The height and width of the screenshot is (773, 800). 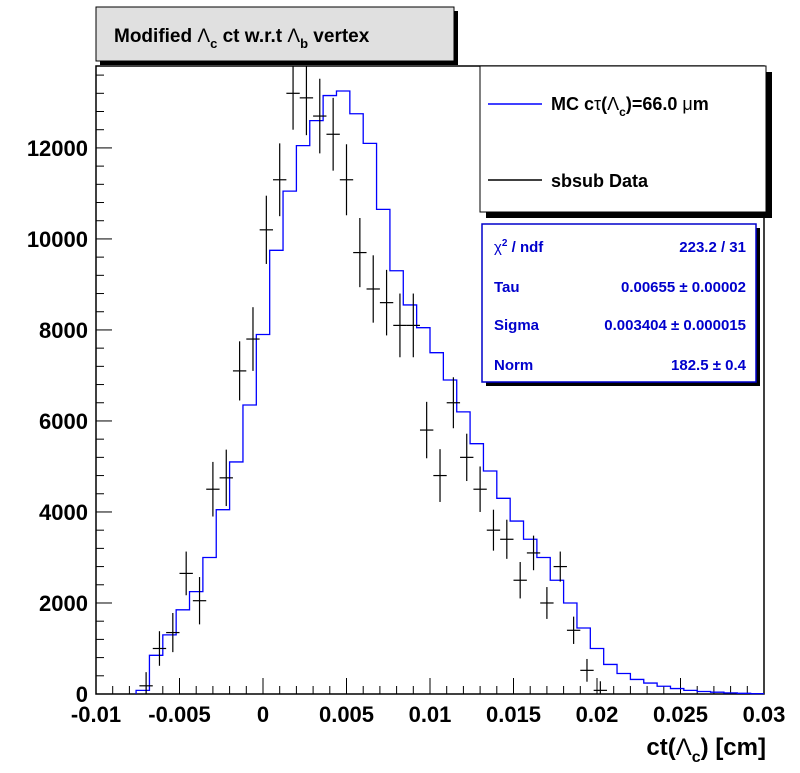 What do you see at coordinates (507, 287) in the screenshot?
I see `stats-tau-name: Tau` at bounding box center [507, 287].